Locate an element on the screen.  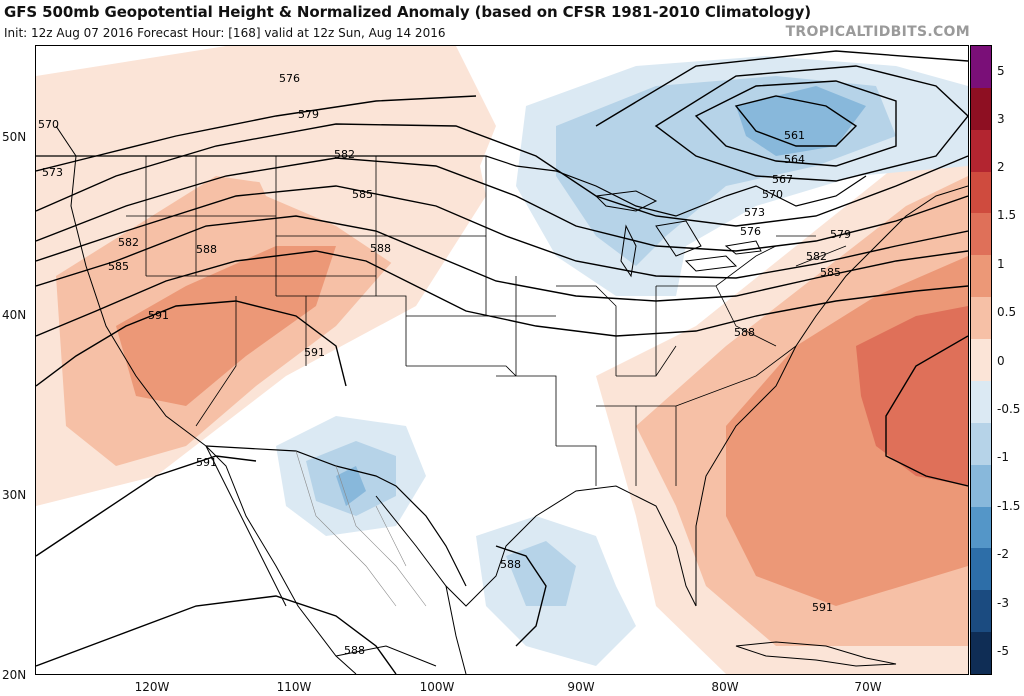
contour-label-585-west: 585 is located at coordinates (118, 266).